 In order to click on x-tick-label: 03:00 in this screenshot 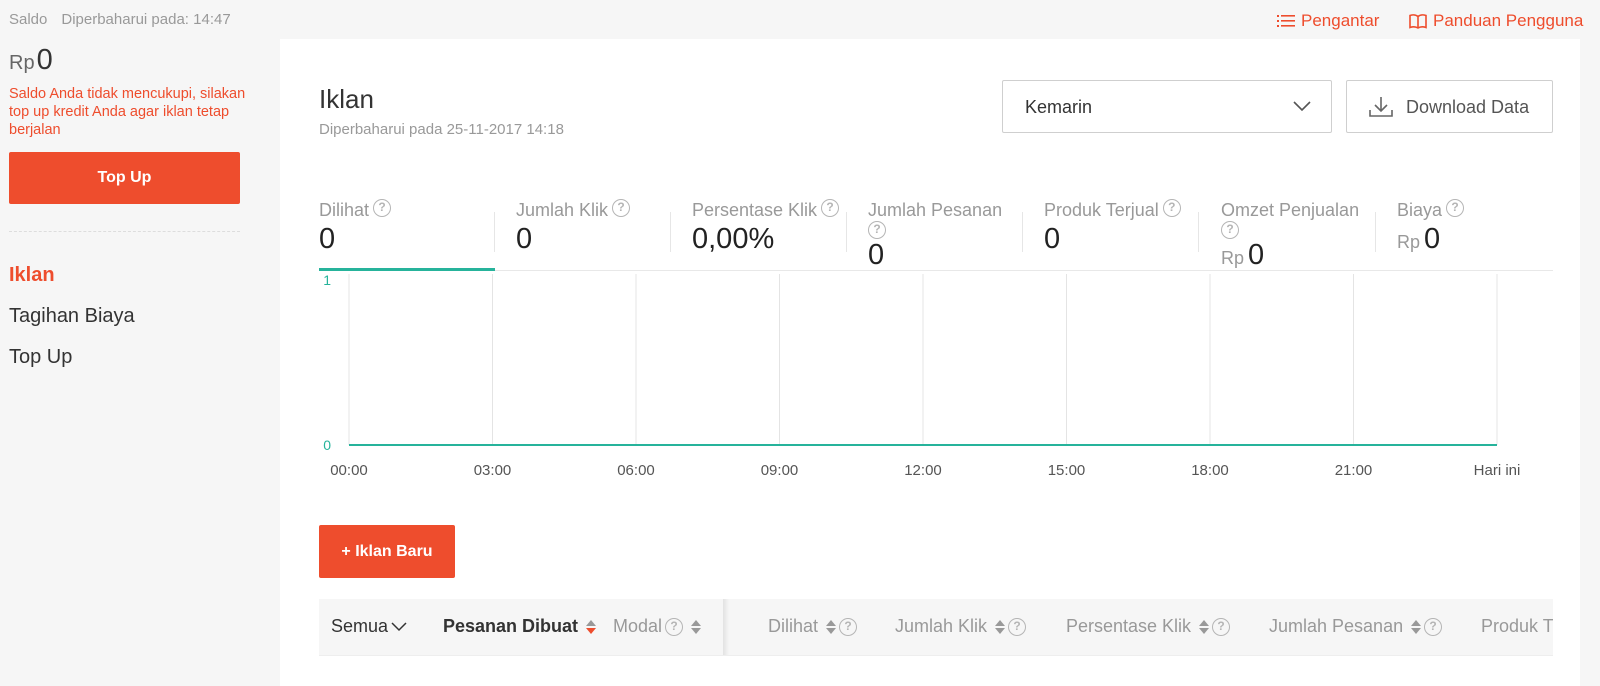, I will do `click(493, 470)`.